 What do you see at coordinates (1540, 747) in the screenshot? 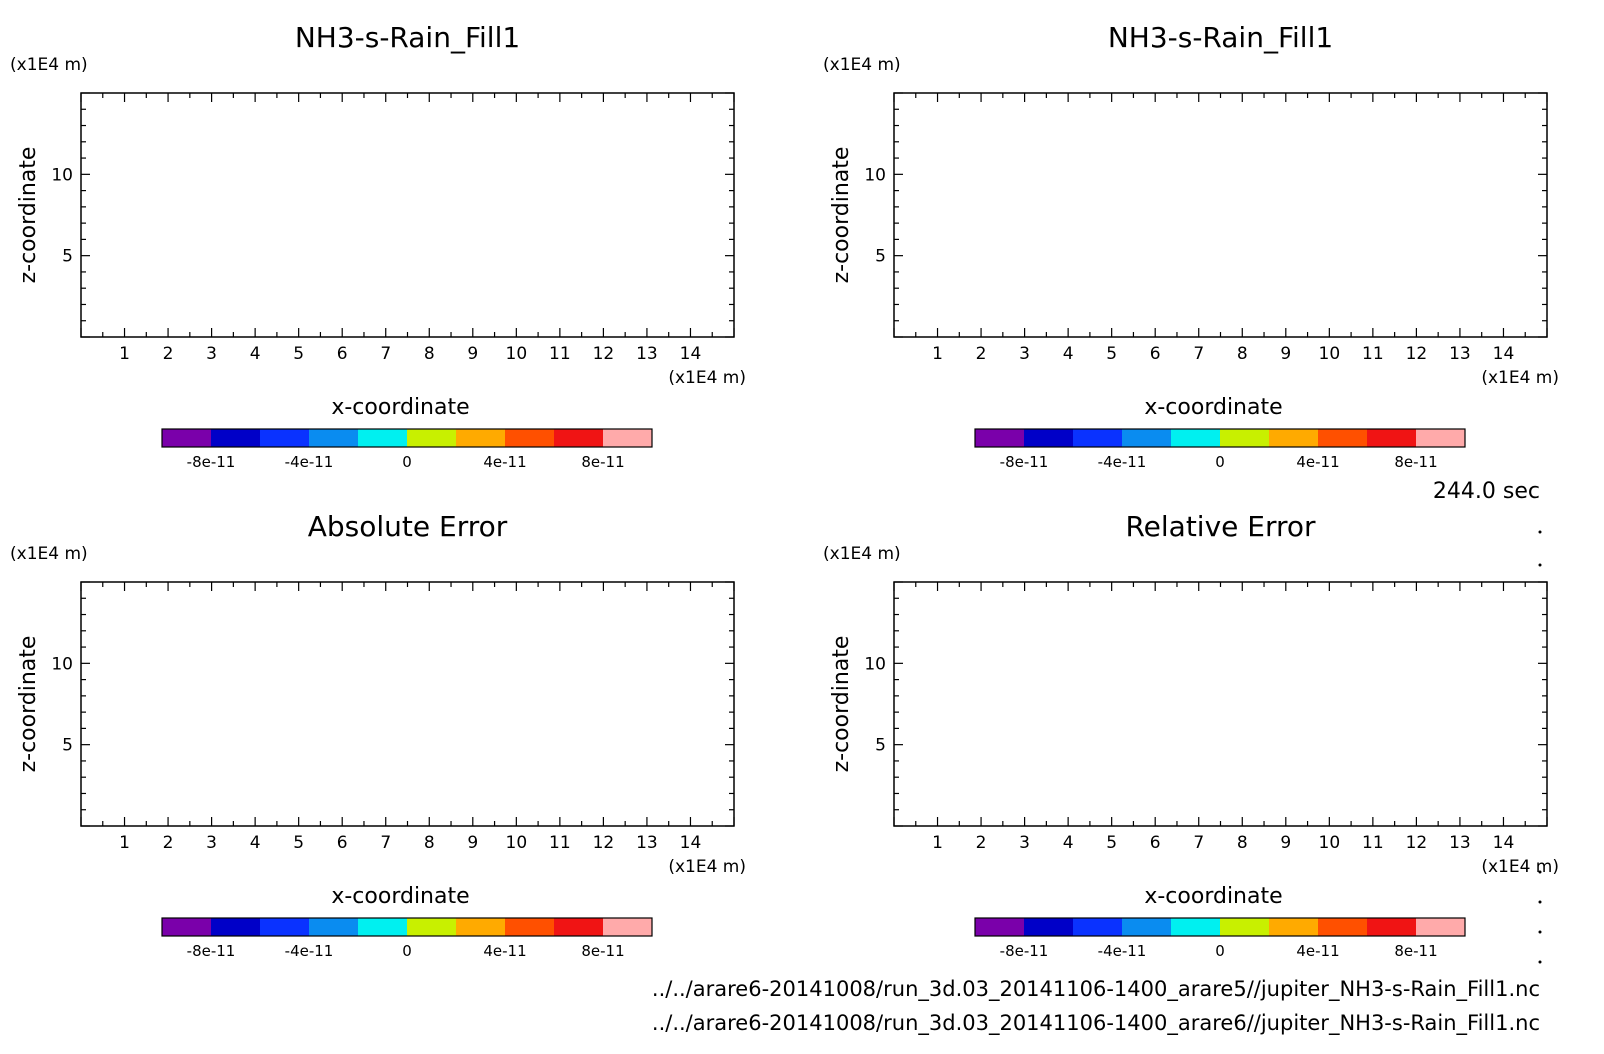
I see `edge-dots` at bounding box center [1540, 747].